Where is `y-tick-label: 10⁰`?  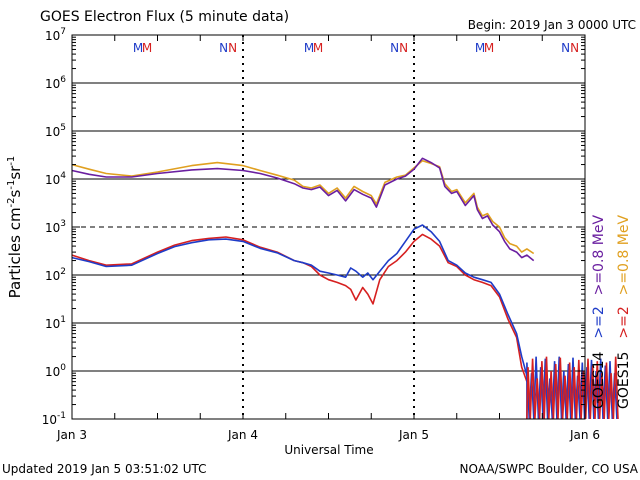 y-tick-label: 10⁰ is located at coordinates (55, 371).